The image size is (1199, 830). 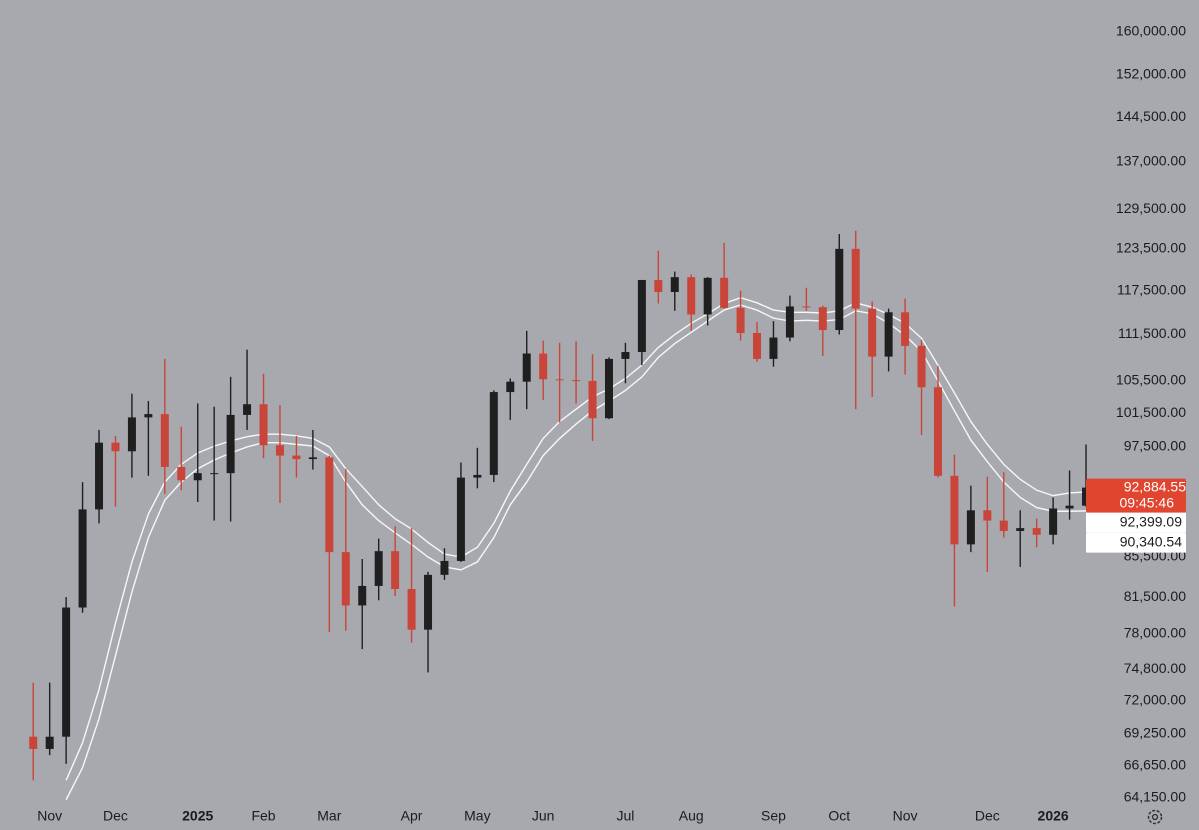 I want to click on settings-gear, so click(x=1155, y=817).